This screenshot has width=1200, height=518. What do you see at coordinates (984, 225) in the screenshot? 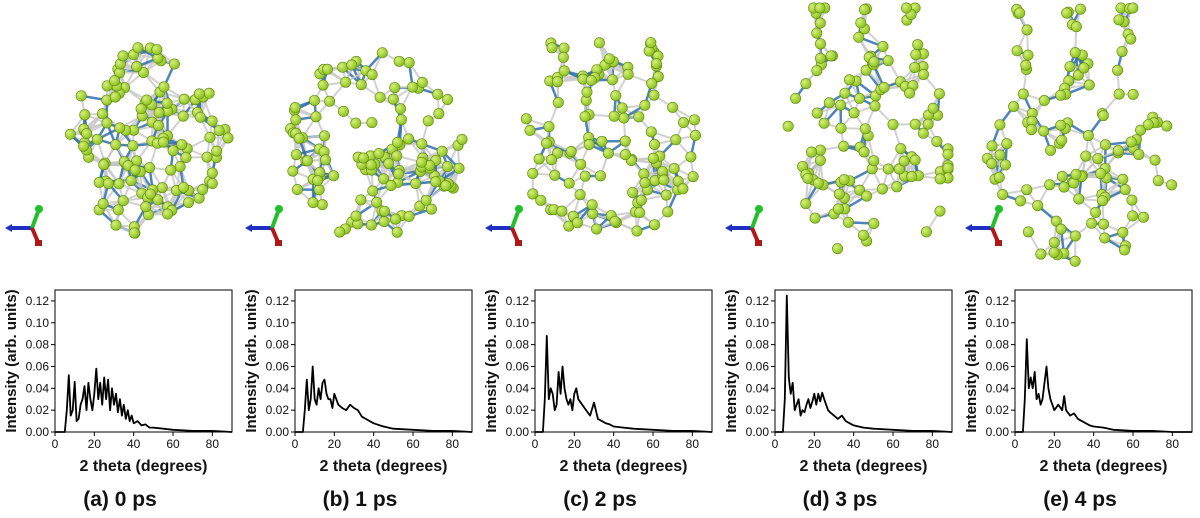
I see `axis-triad-icon` at bounding box center [984, 225].